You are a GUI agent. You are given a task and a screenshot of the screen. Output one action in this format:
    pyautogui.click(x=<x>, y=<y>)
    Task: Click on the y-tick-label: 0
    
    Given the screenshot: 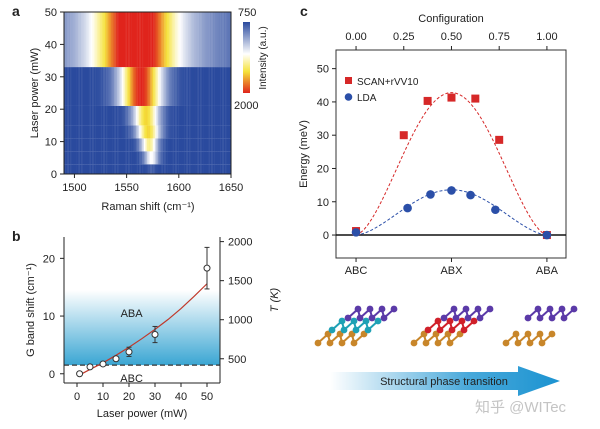 What is the action you would take?
    pyautogui.click(x=326, y=236)
    